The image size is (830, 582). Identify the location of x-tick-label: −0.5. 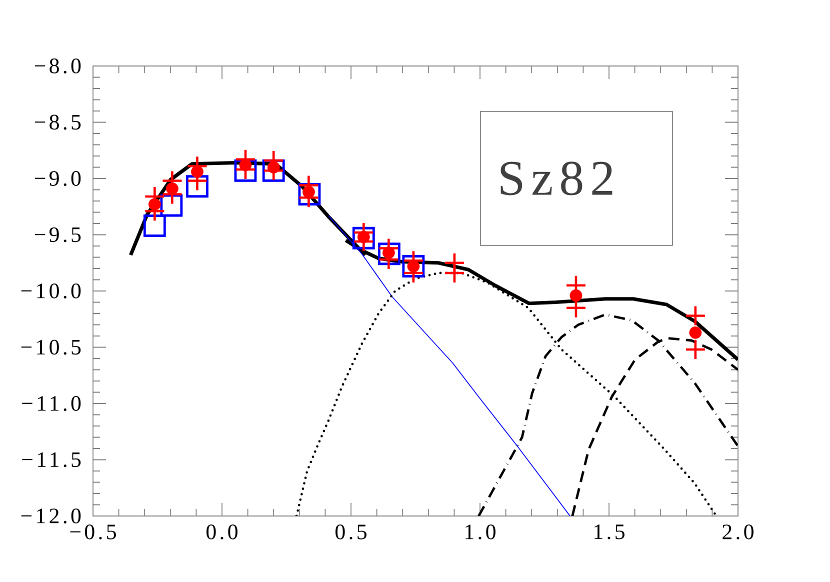
(93, 532).